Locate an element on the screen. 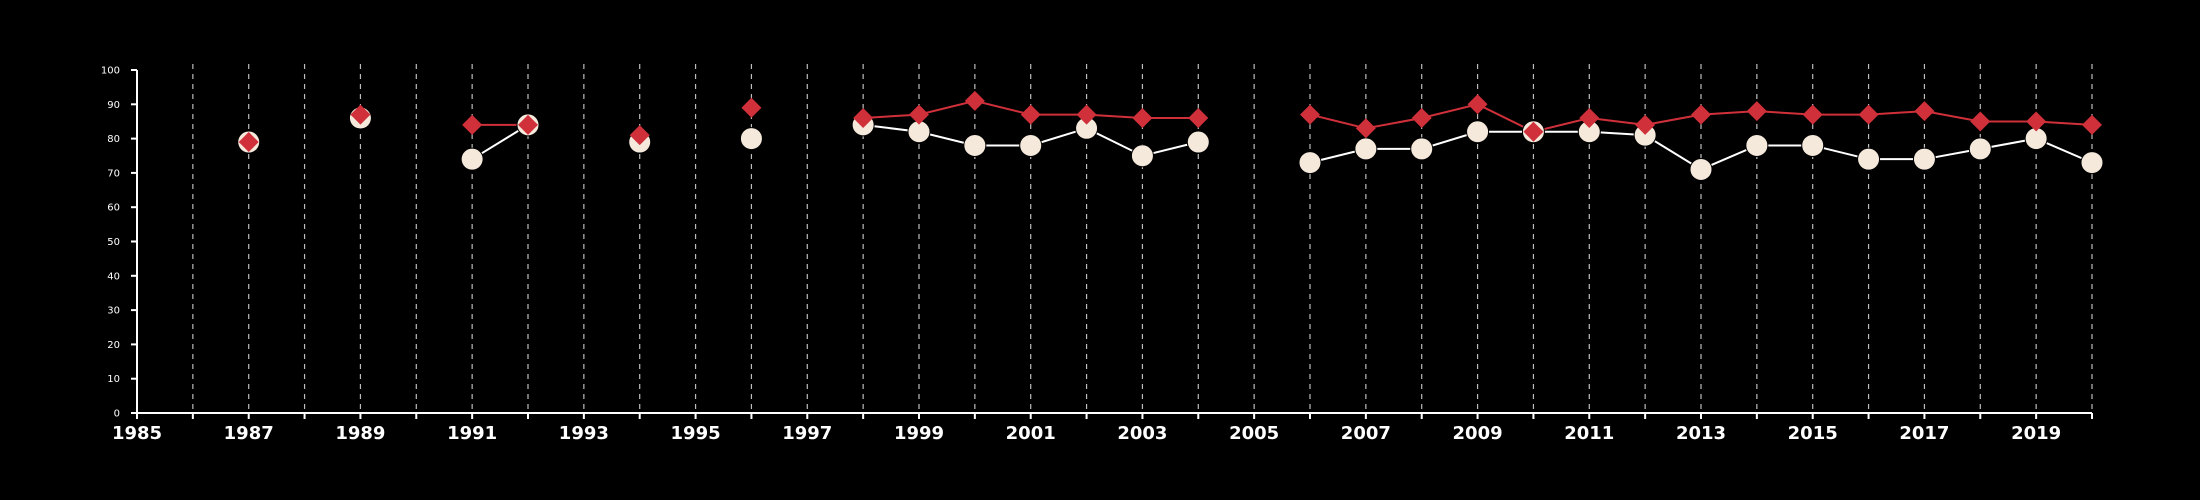 The height and width of the screenshot is (500, 2200). series-circle-markers is located at coordinates (1170, 143).